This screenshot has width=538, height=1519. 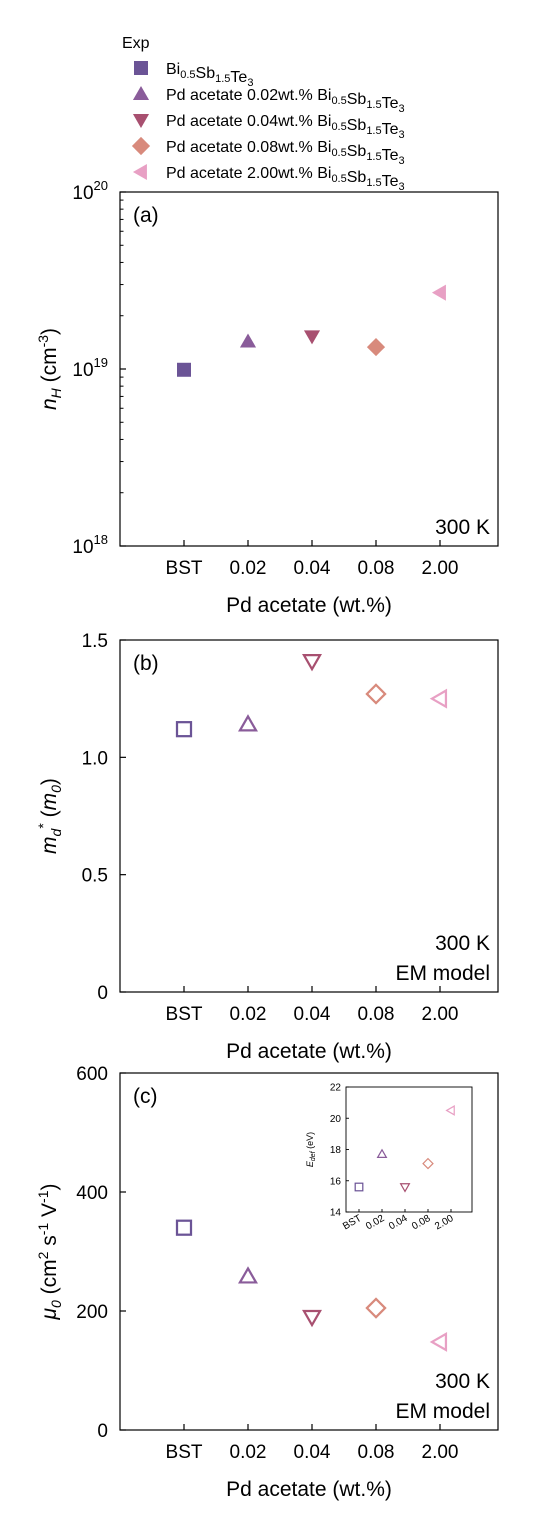 I want to click on legend-label: Pd acetate 0.04wt.% Bi0.5Sb1.5Te3, so click(x=285, y=127).